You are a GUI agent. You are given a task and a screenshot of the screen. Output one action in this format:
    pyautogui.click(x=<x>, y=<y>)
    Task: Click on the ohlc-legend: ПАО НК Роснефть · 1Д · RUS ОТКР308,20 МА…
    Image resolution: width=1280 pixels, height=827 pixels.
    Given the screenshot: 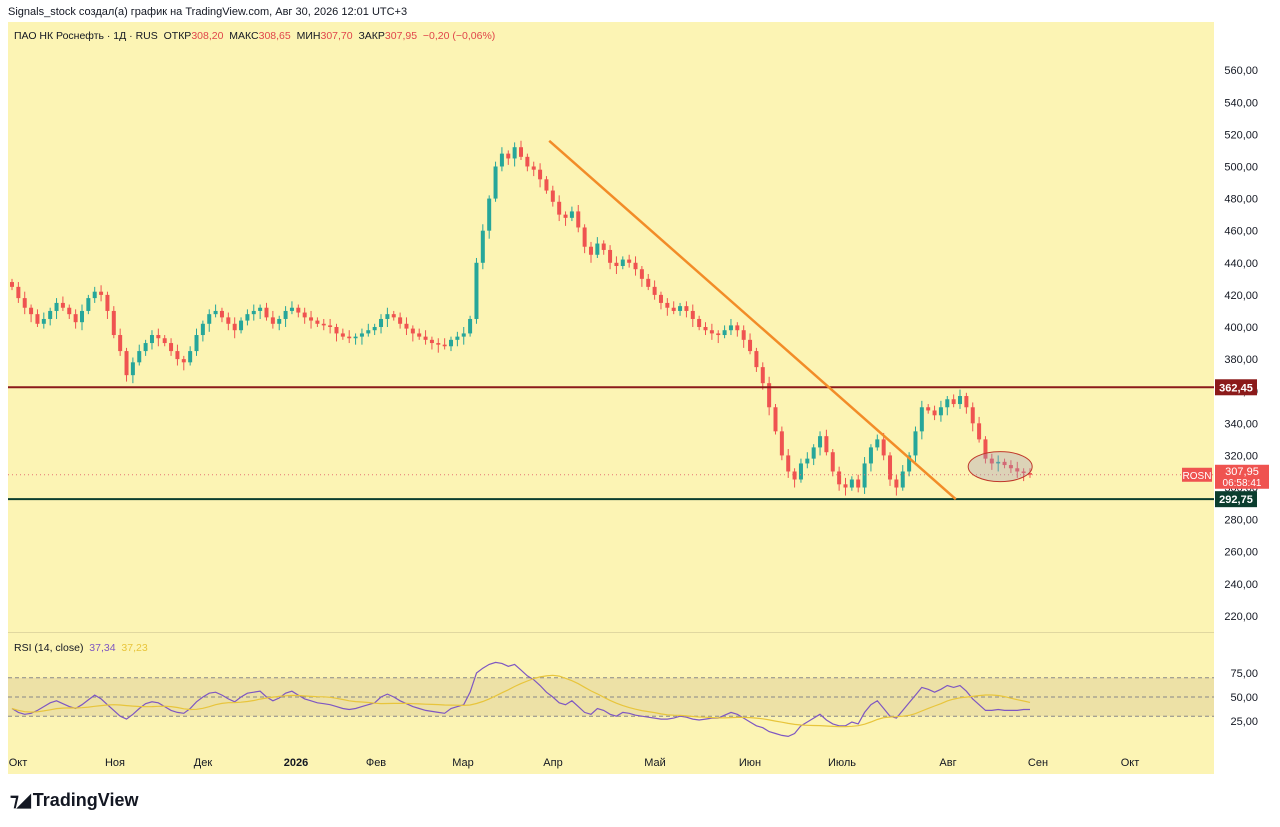 What is the action you would take?
    pyautogui.click(x=254, y=36)
    